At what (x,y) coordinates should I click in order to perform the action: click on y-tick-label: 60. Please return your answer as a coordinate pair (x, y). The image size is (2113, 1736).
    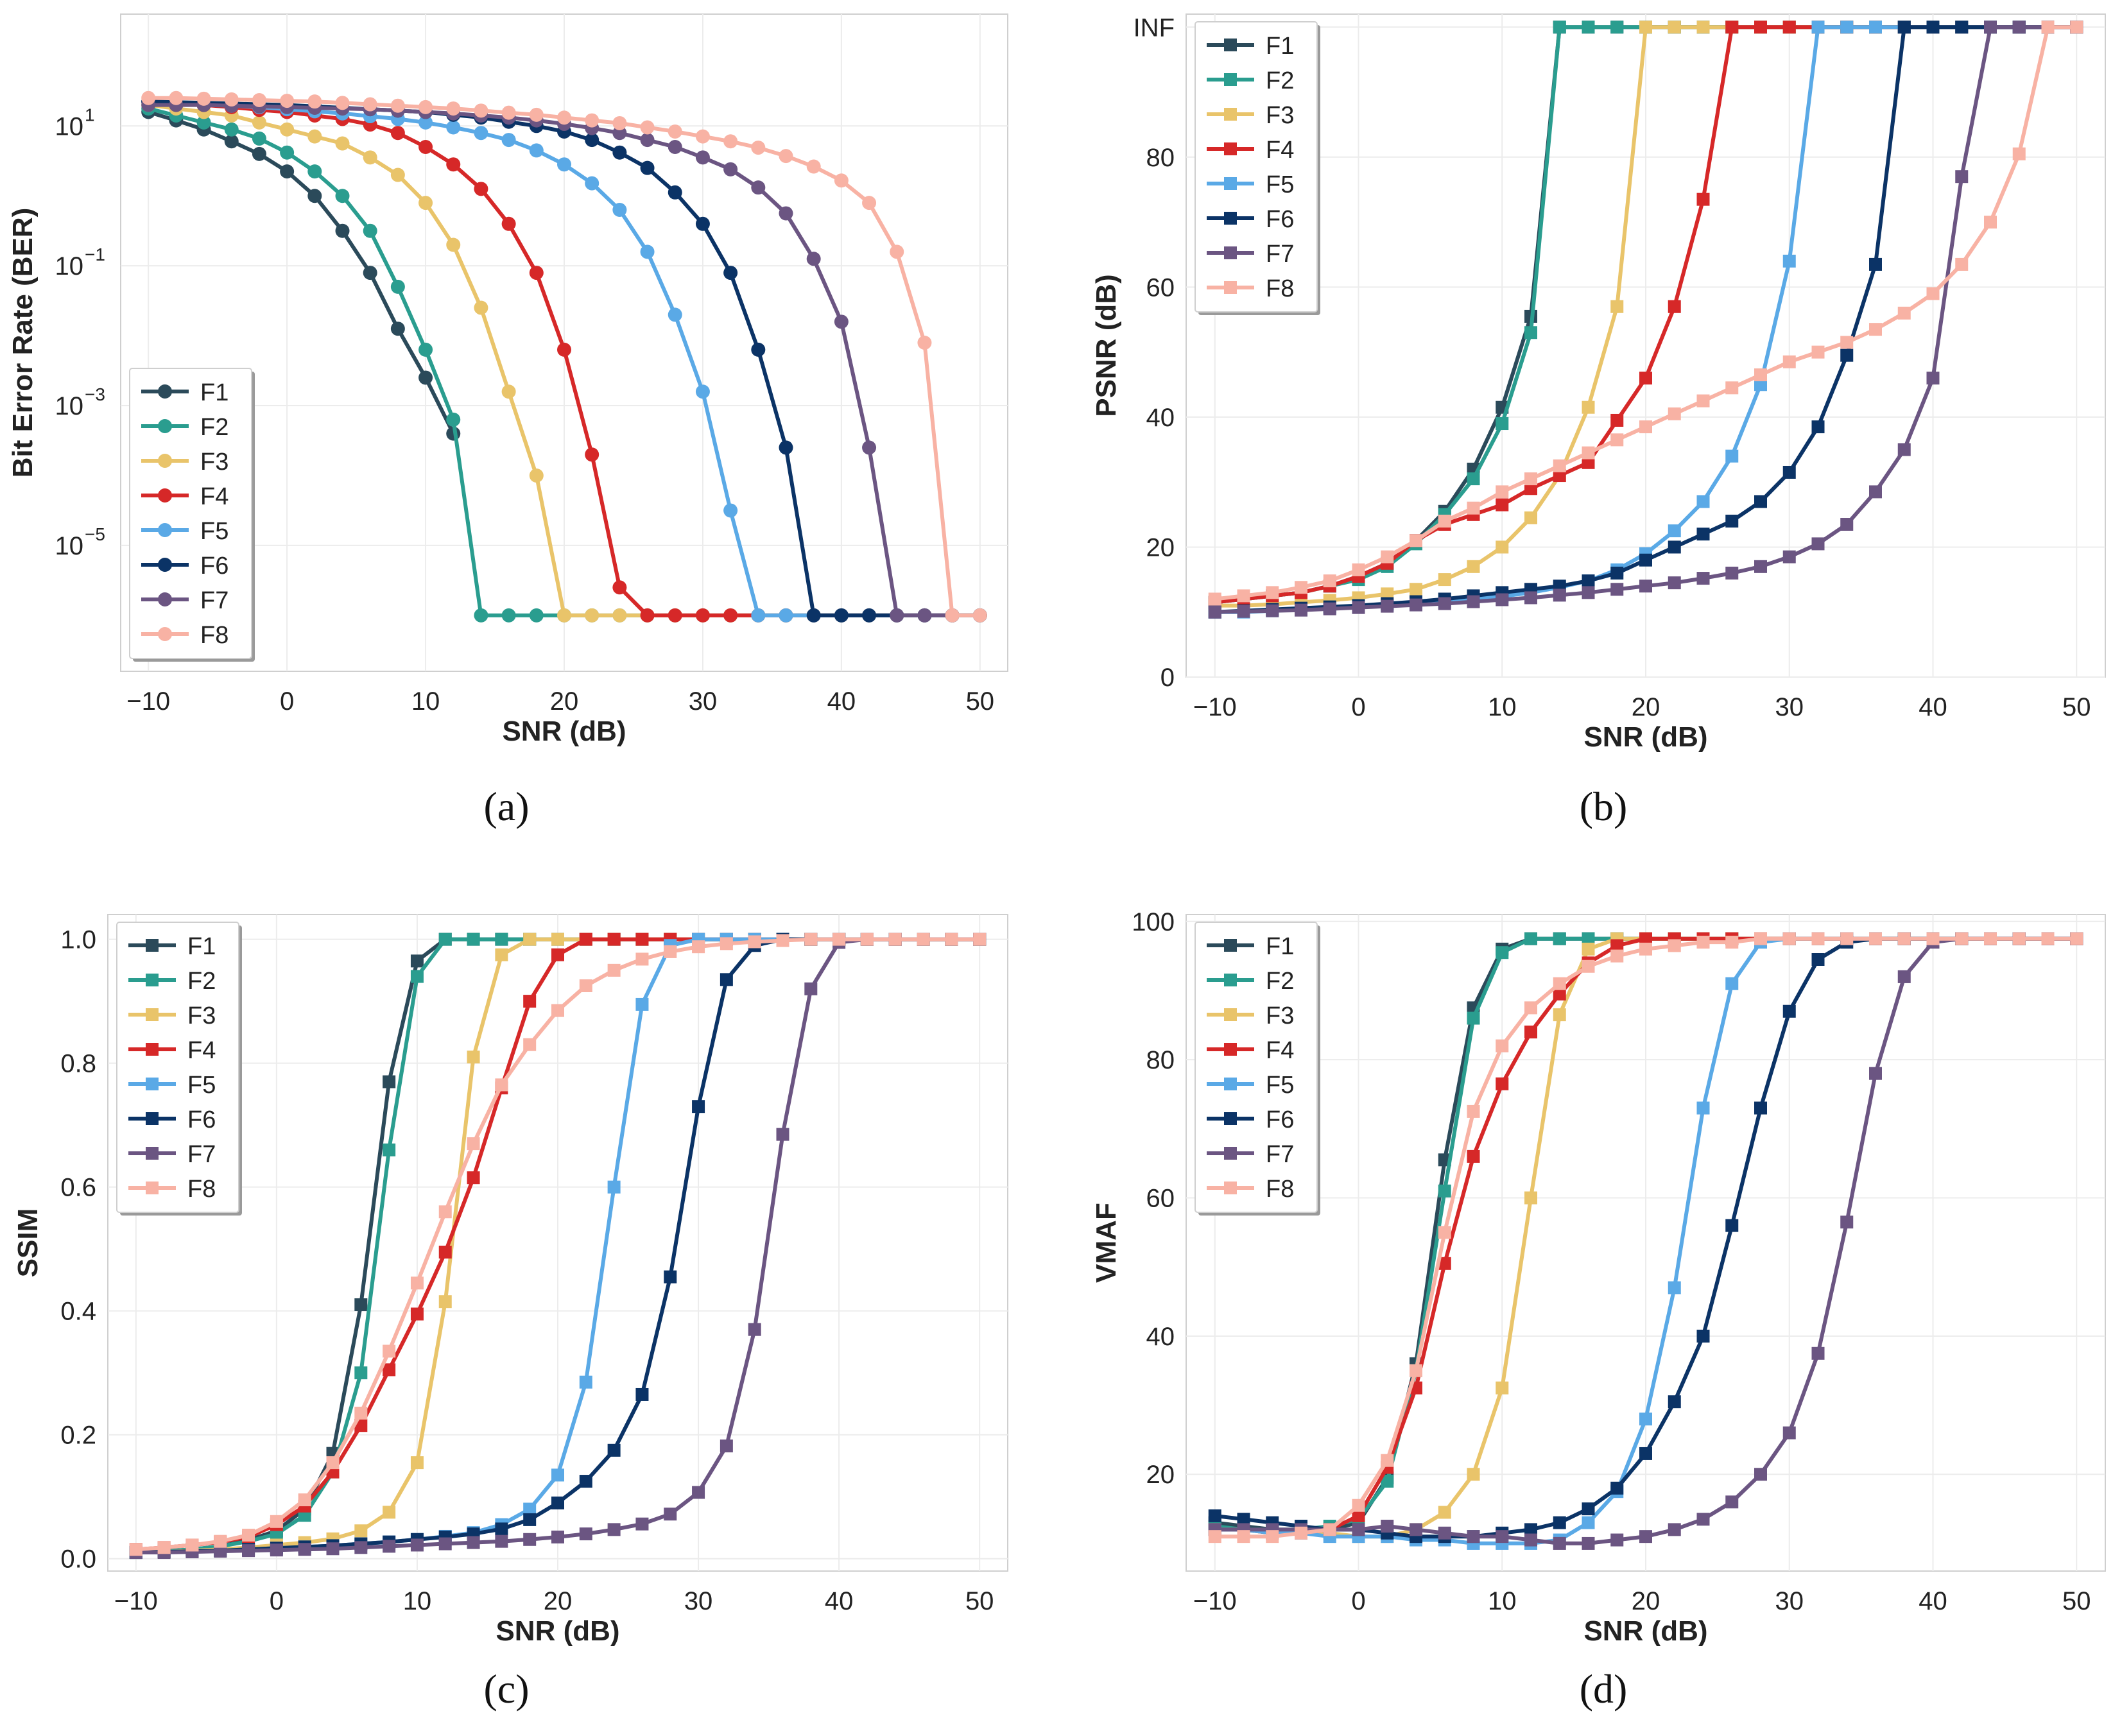
    Looking at the image, I should click on (1160, 287).